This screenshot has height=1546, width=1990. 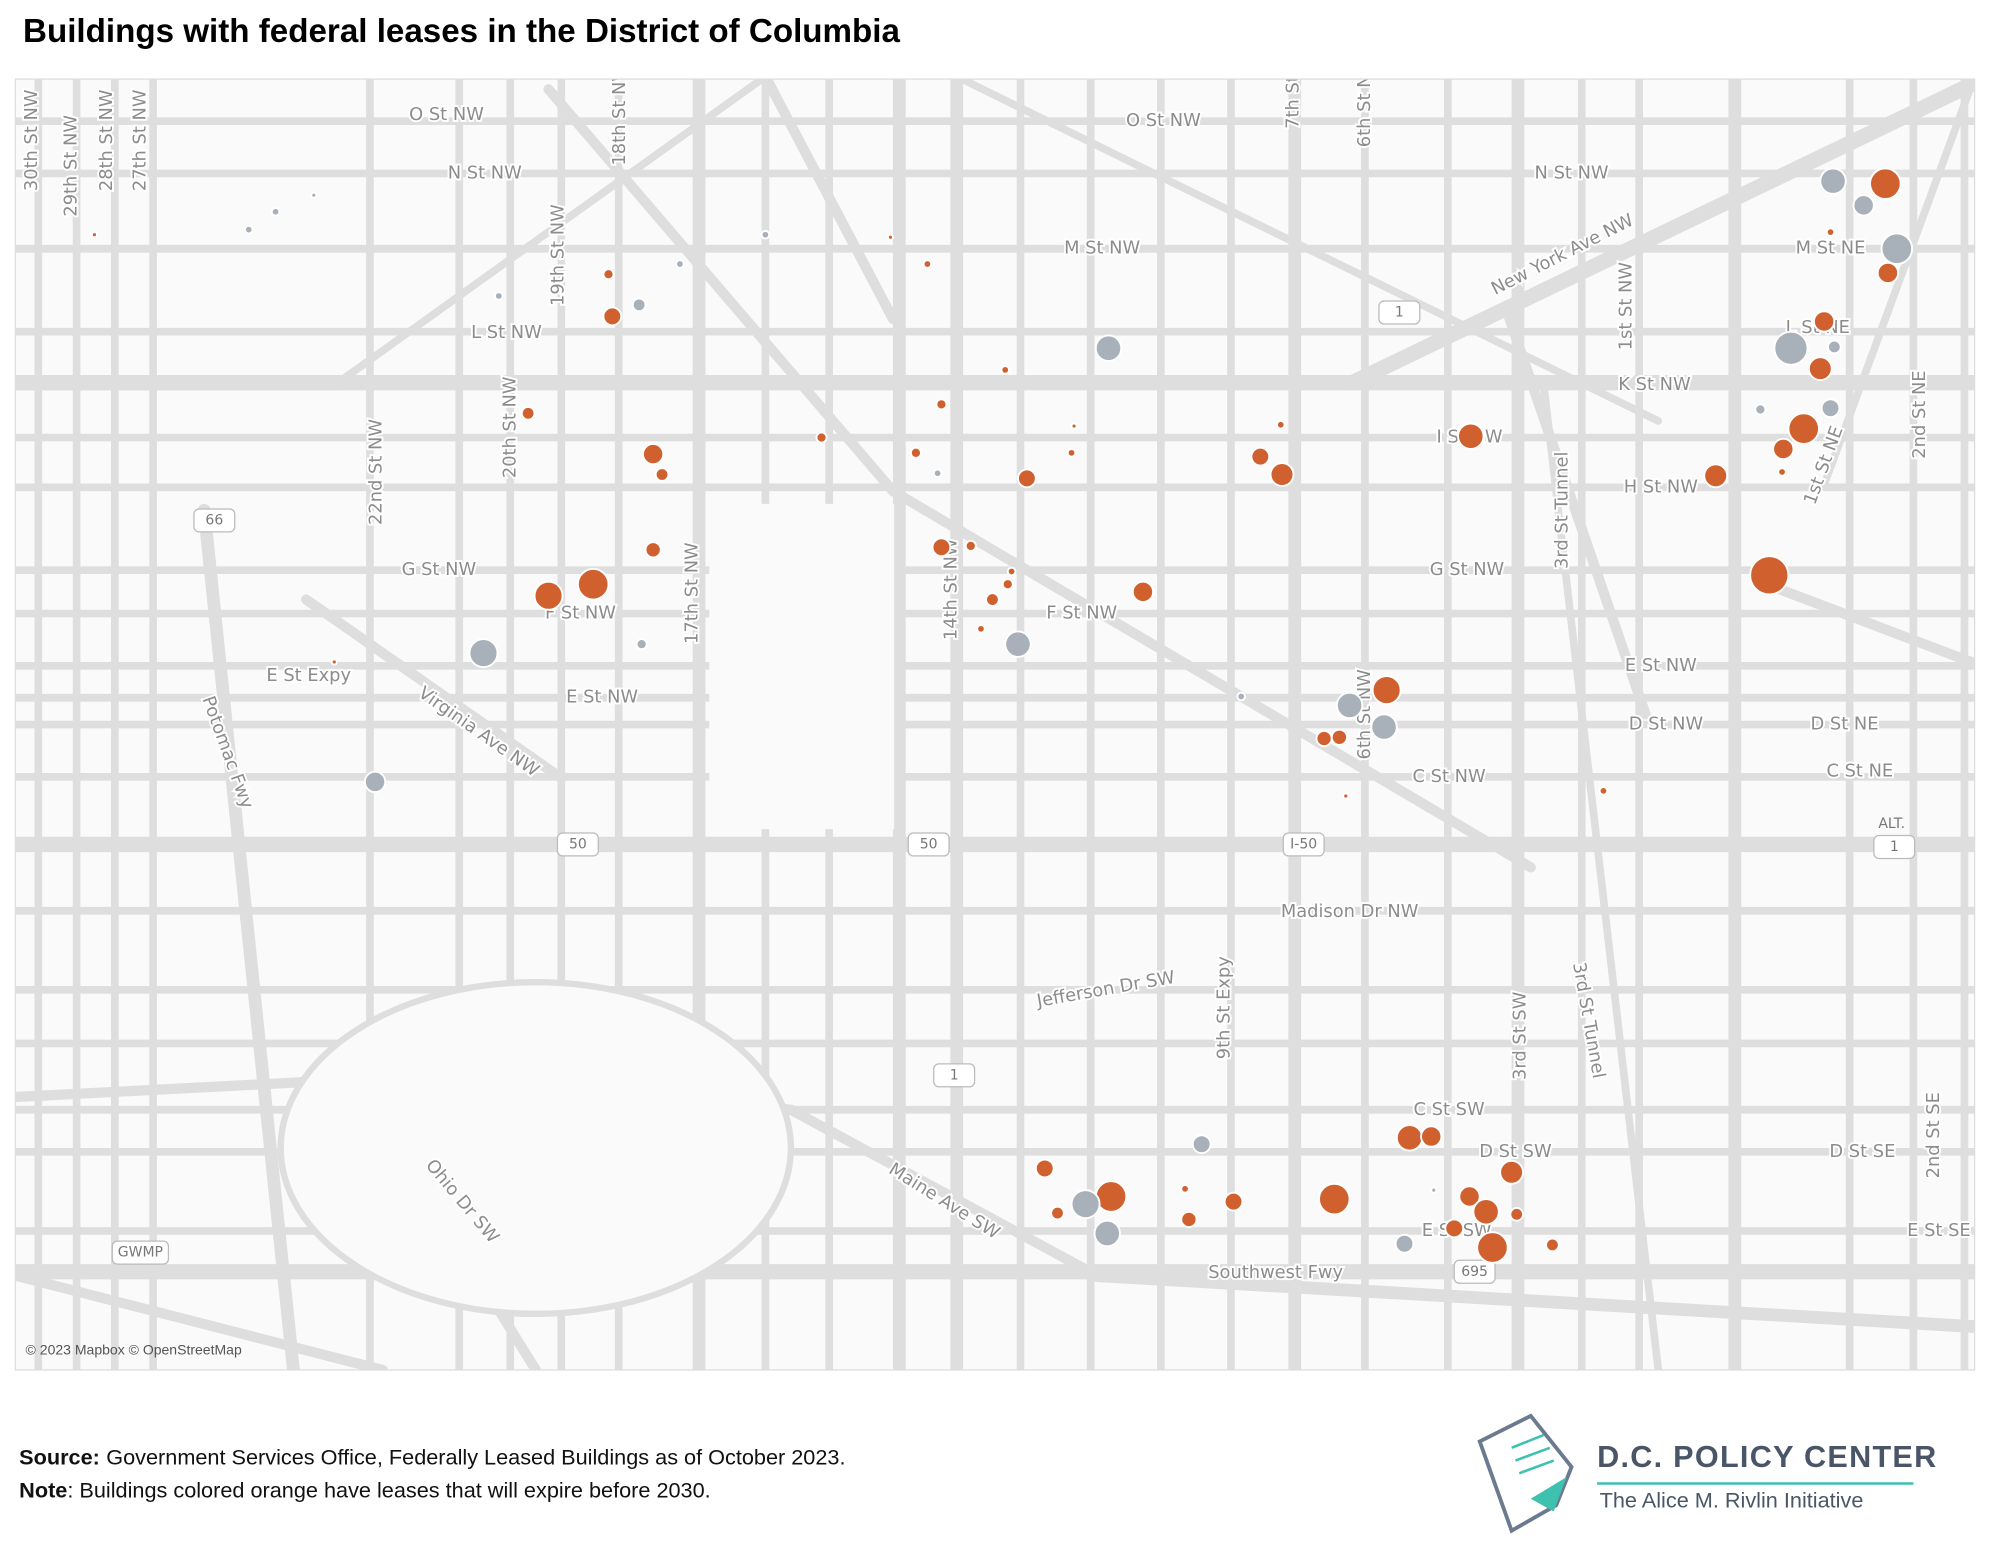 I want to click on street-label: 19th St NW, so click(x=558, y=255).